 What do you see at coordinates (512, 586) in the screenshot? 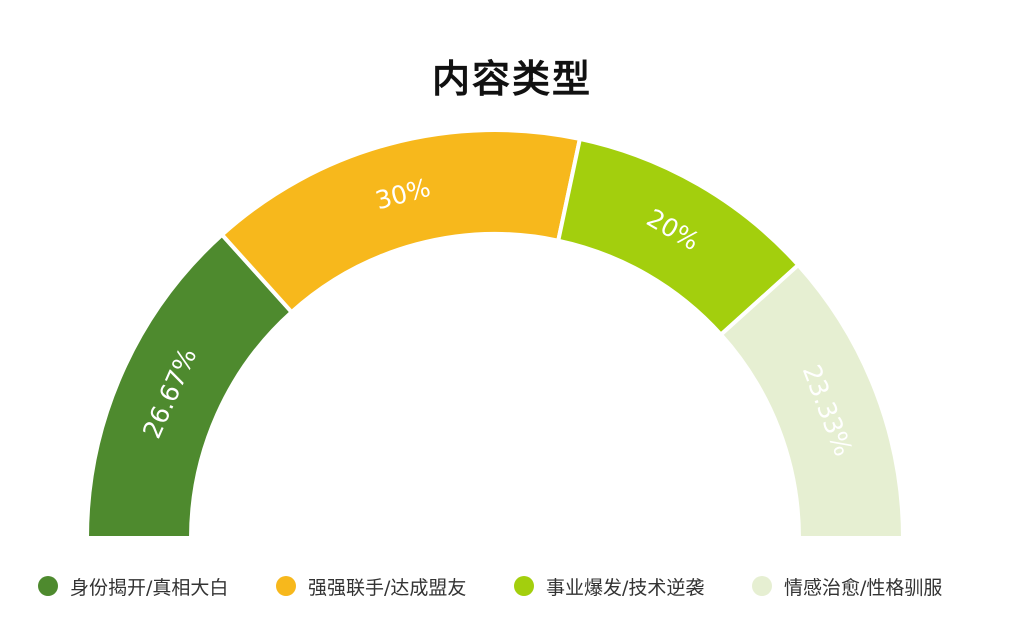
I see `legend: 身份揭开/真相大白 强强联手/达成盟友 事业爆发/技术逆袭 情感治愈/性格驯服` at bounding box center [512, 586].